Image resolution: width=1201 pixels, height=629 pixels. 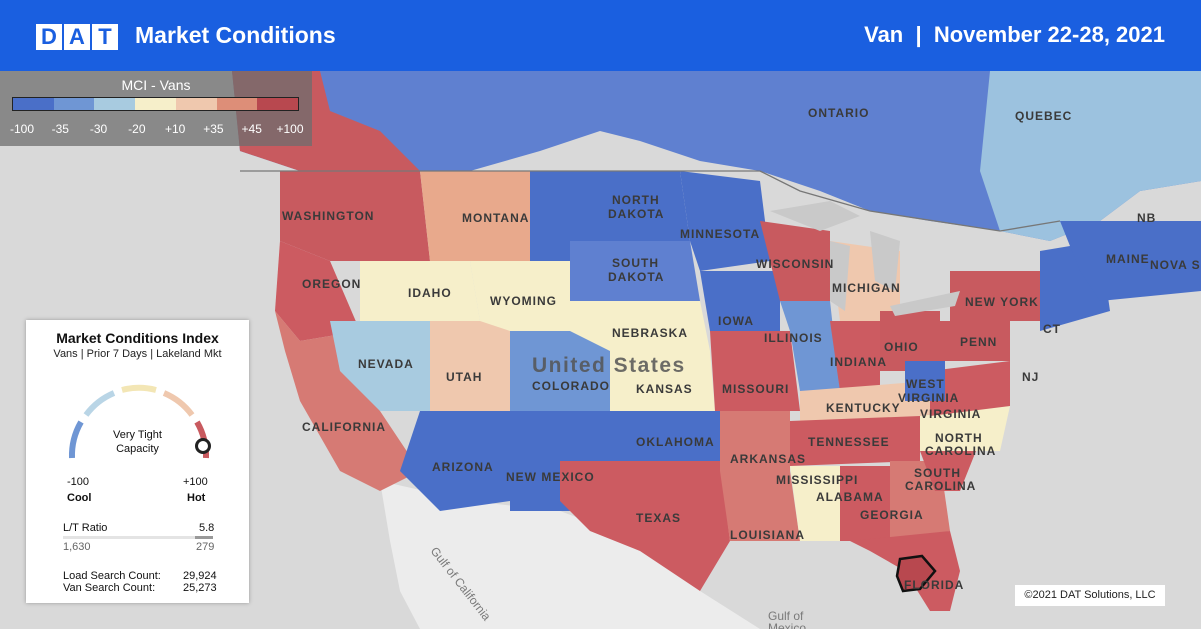 What do you see at coordinates (60, 129) in the screenshot?
I see `scale-tick-label: -35` at bounding box center [60, 129].